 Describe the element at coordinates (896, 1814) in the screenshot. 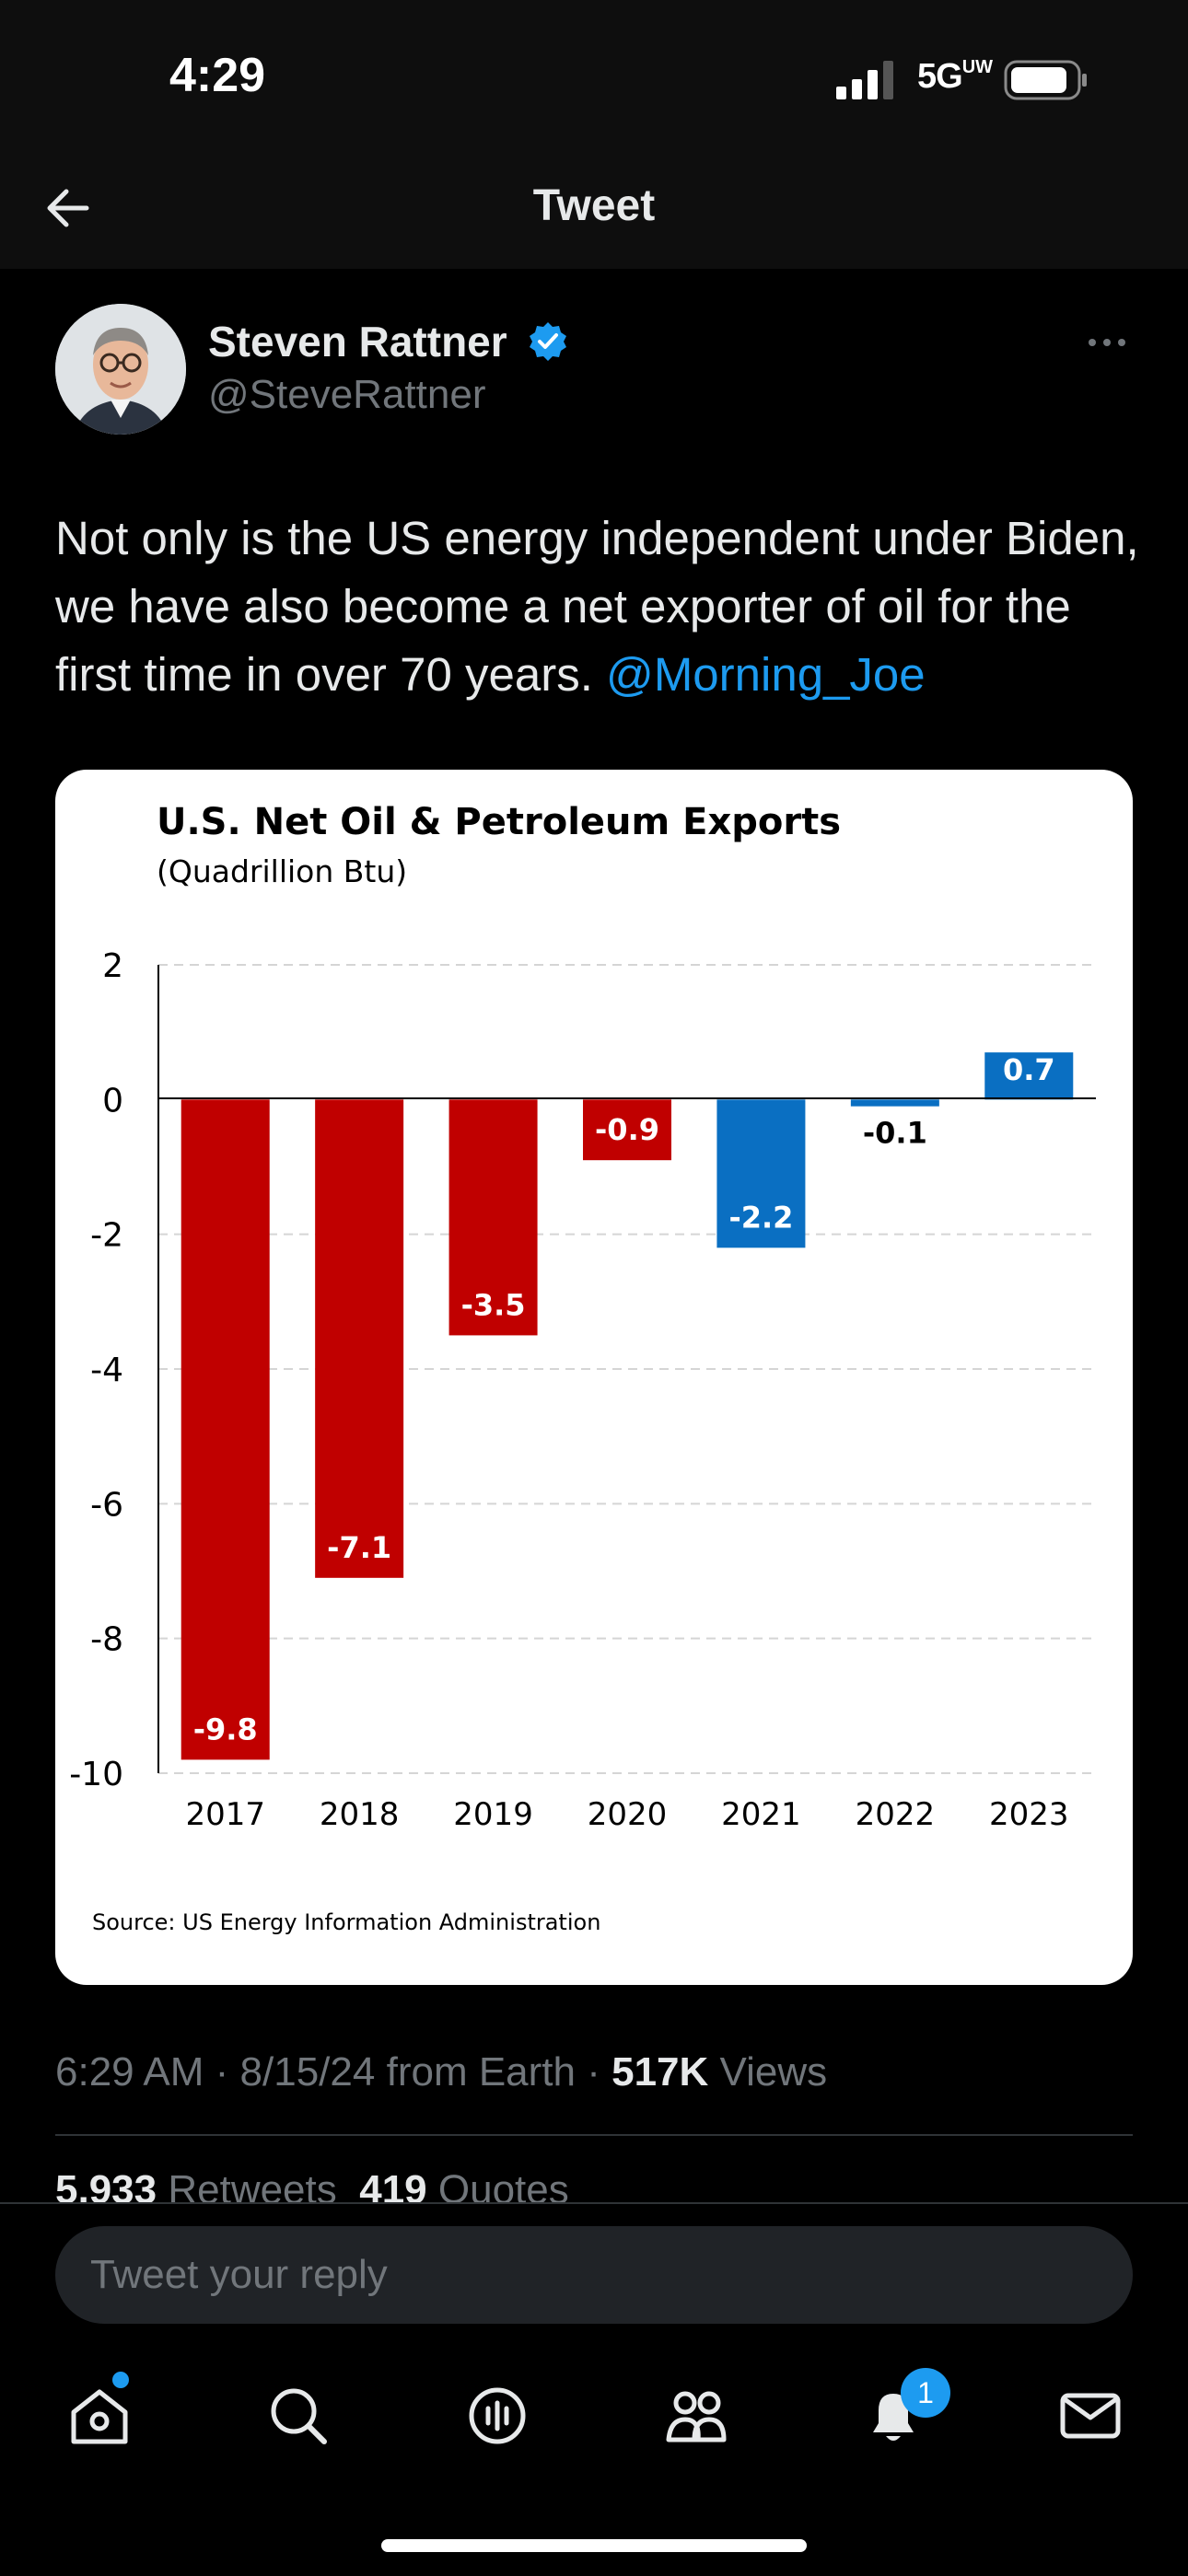

I see `x-tick-label: 2022` at that location.